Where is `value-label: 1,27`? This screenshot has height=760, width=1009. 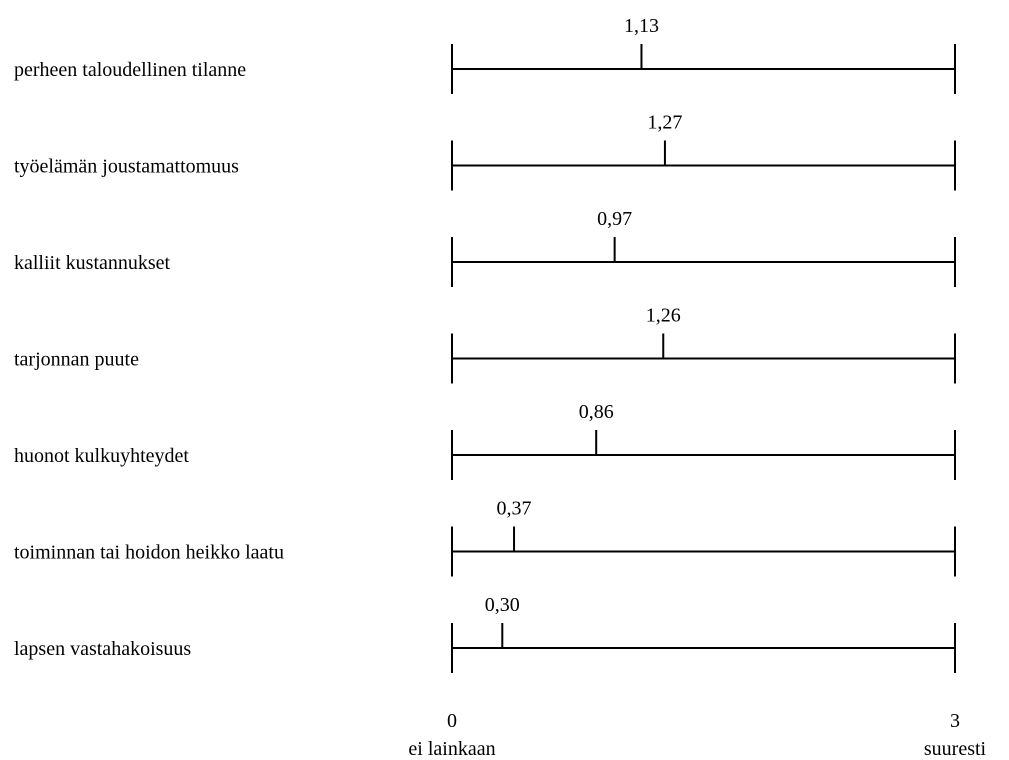
value-label: 1,27 is located at coordinates (664, 123).